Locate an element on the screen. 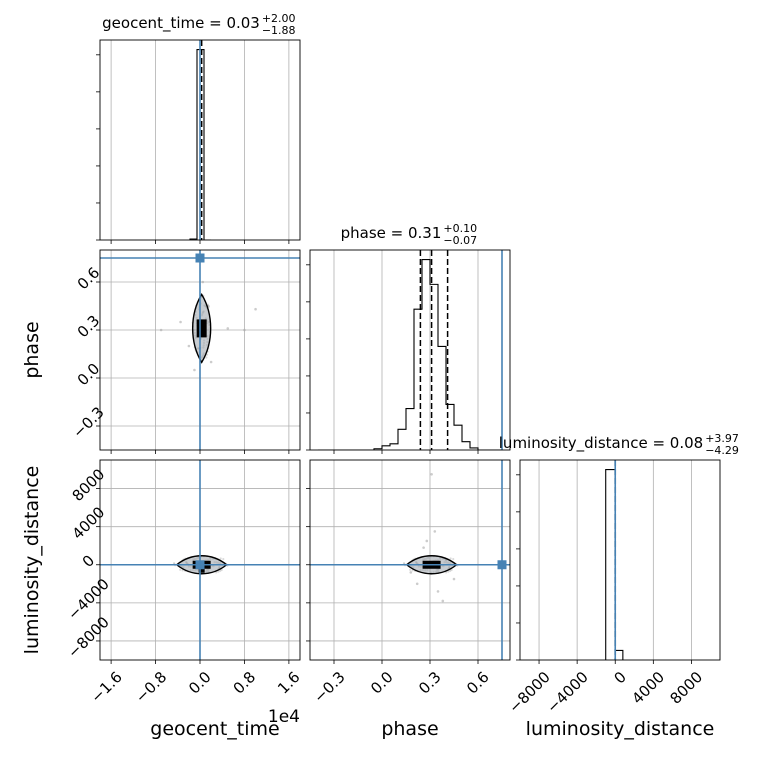 Image resolution: width=760 pixels, height=760 pixels. x-tick-label: −1.6 is located at coordinates (106, 687).